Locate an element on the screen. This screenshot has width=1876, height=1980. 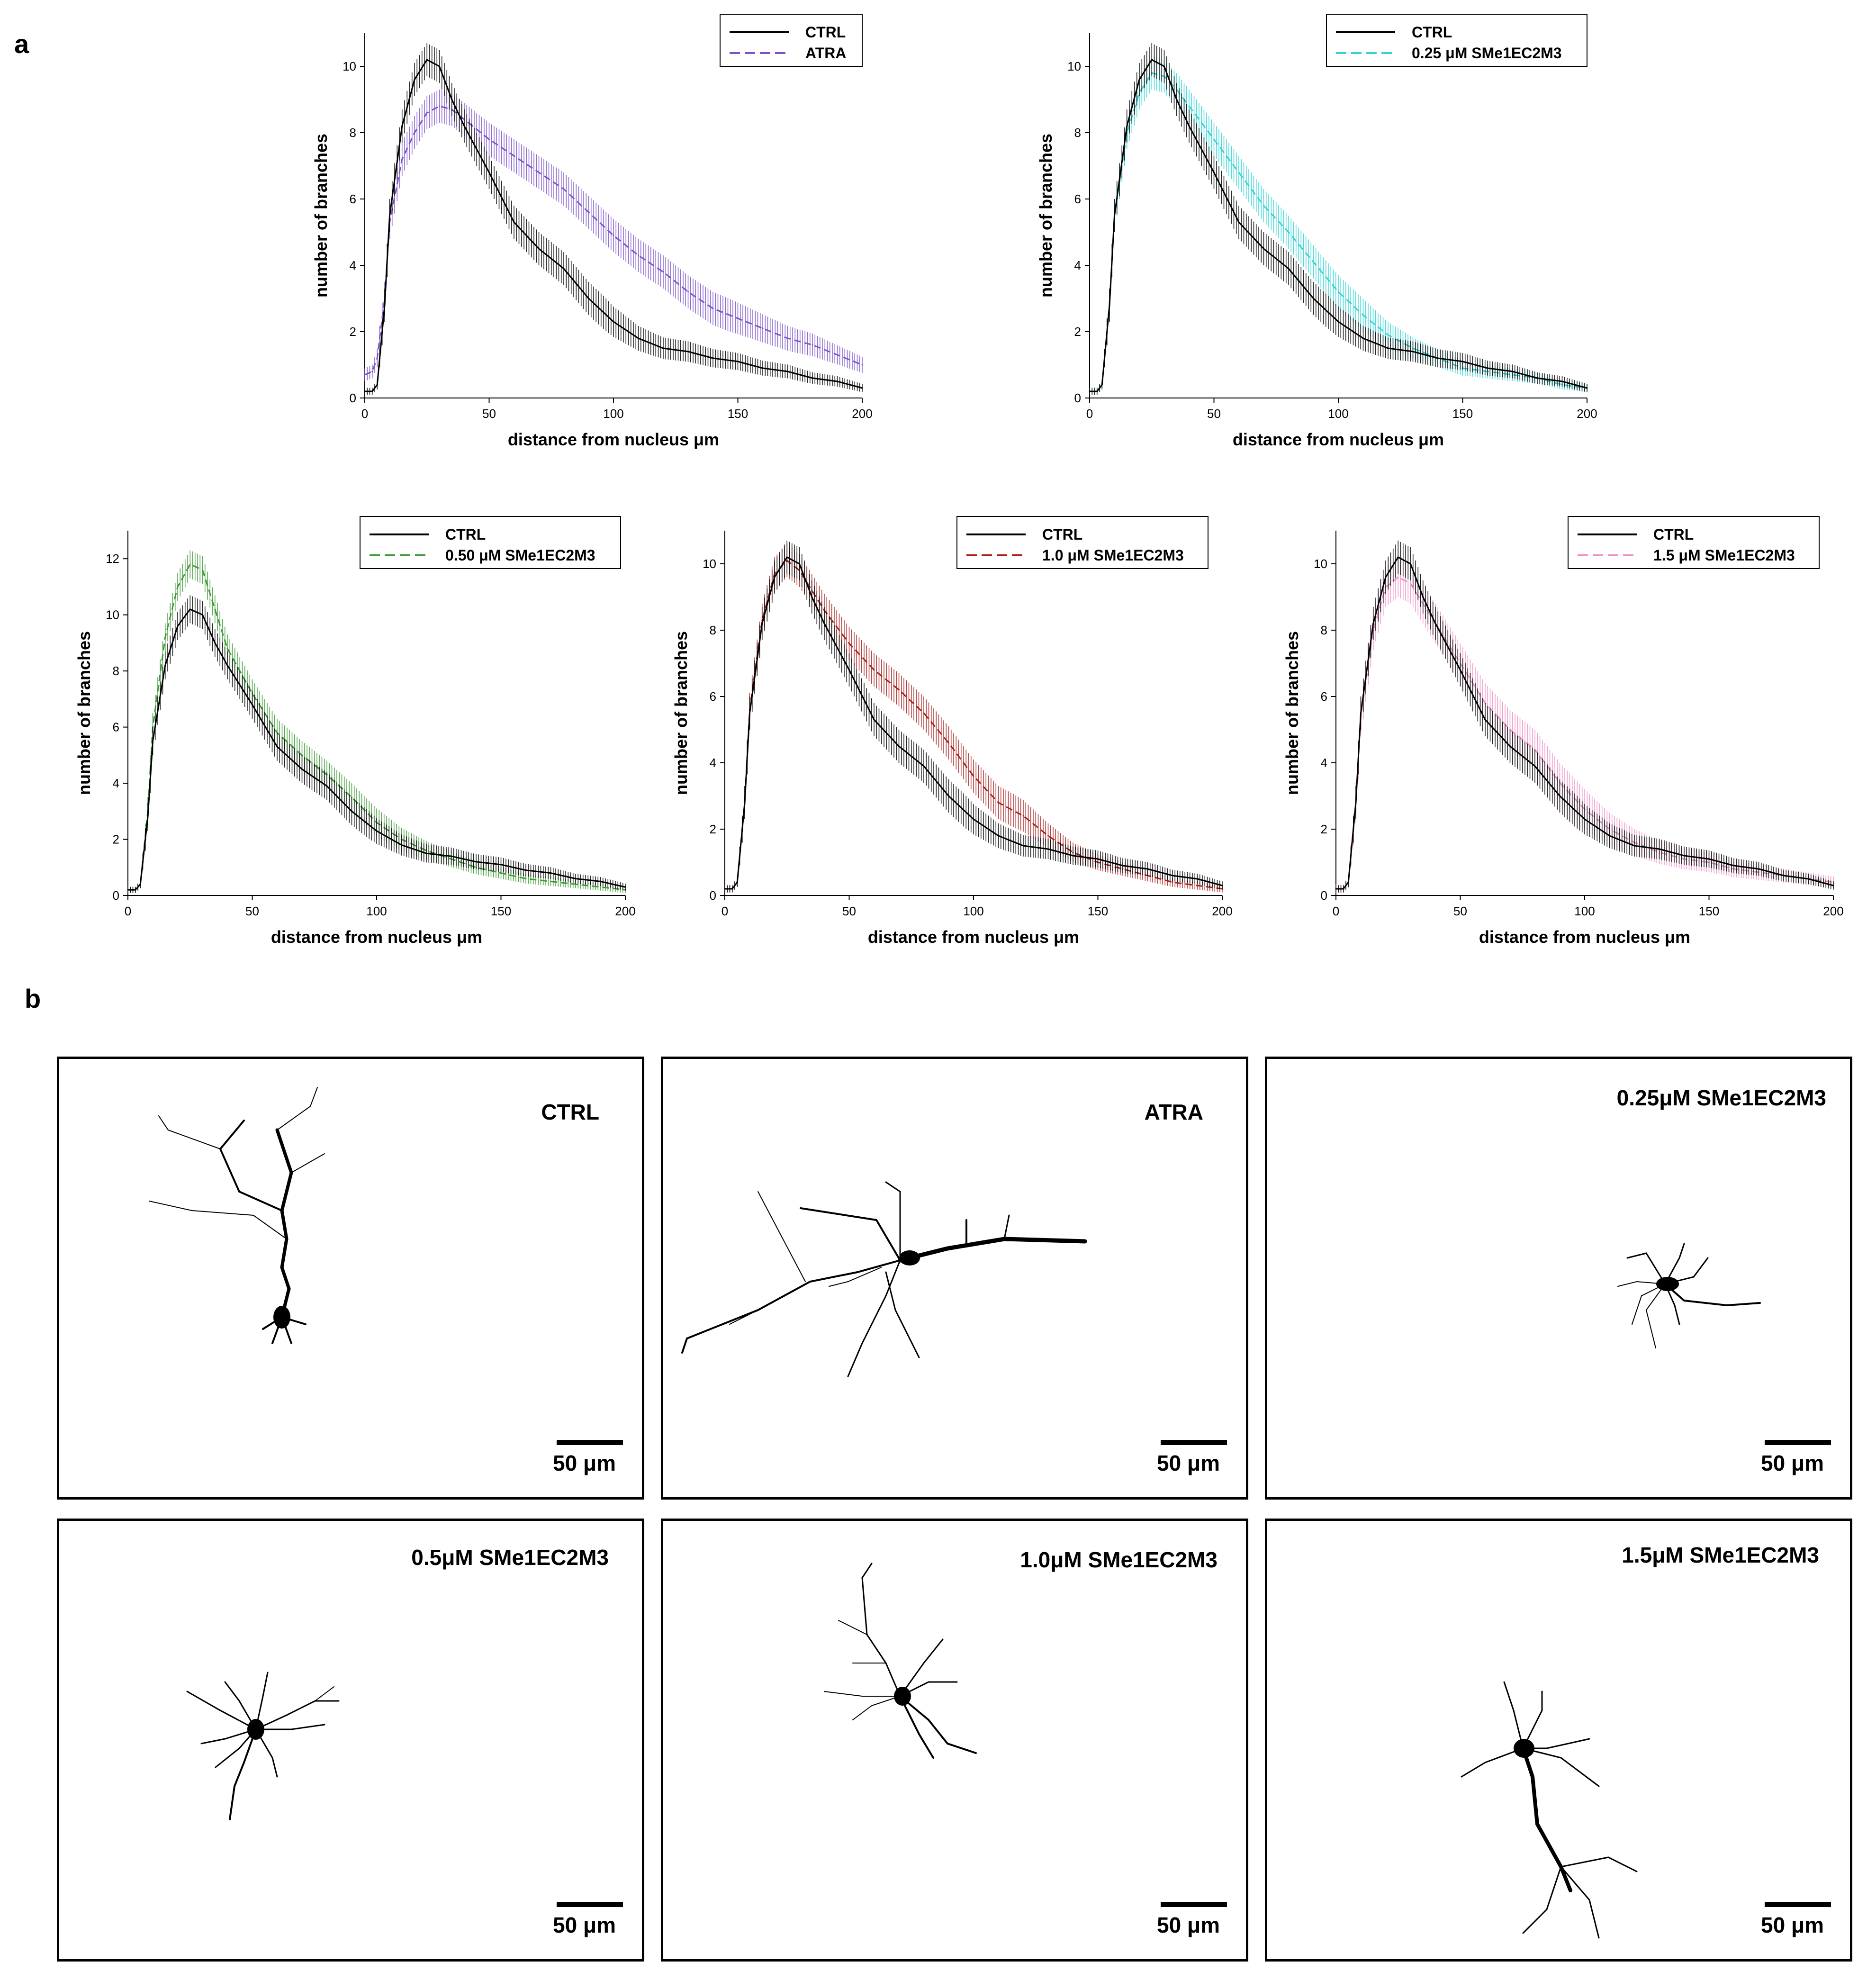
x-tick-label: 200 is located at coordinates (862, 414).